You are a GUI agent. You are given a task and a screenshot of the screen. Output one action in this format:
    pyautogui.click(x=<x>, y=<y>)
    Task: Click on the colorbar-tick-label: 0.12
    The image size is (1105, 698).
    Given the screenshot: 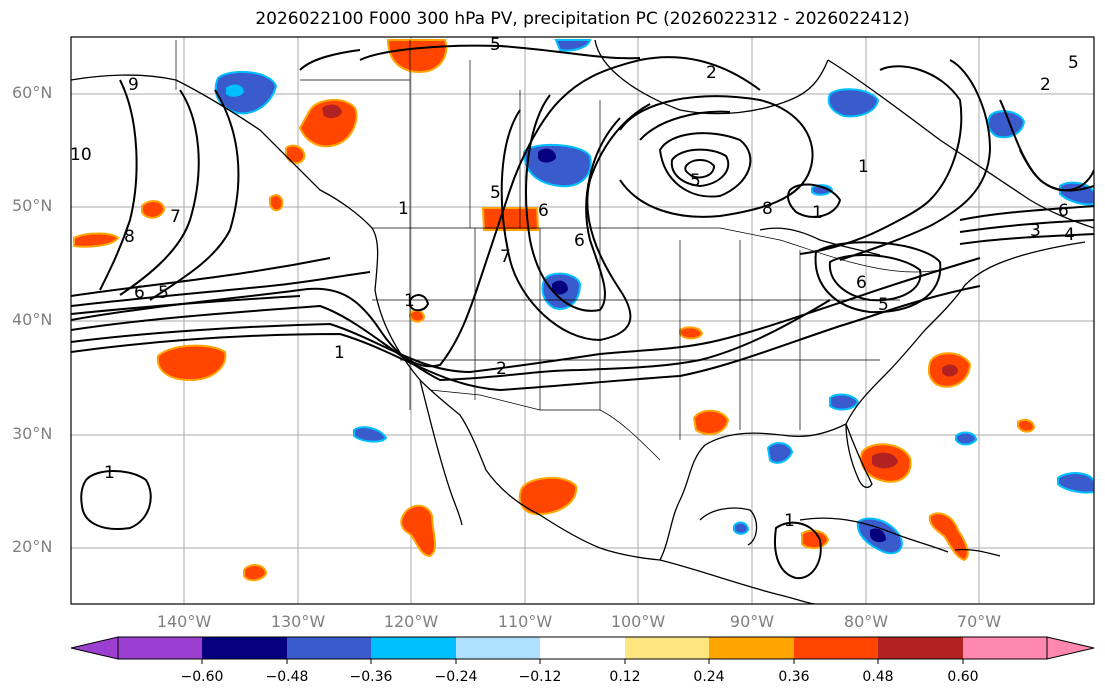 What is the action you would take?
    pyautogui.click(x=625, y=677)
    